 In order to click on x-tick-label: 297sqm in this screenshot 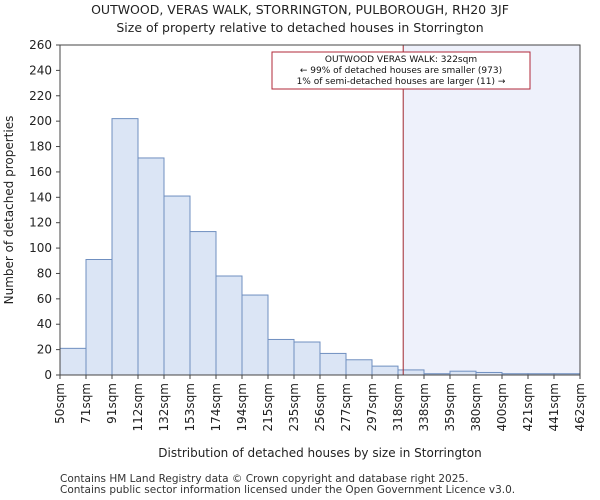, I will do `click(372, 407)`.